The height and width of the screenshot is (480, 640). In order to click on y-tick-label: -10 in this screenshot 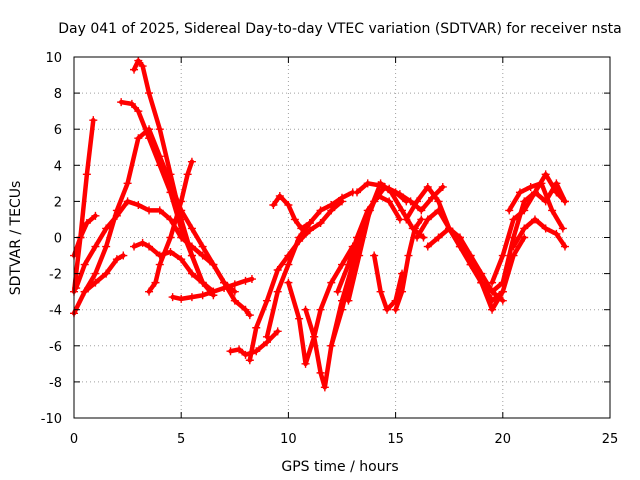, I will do `click(51, 419)`.